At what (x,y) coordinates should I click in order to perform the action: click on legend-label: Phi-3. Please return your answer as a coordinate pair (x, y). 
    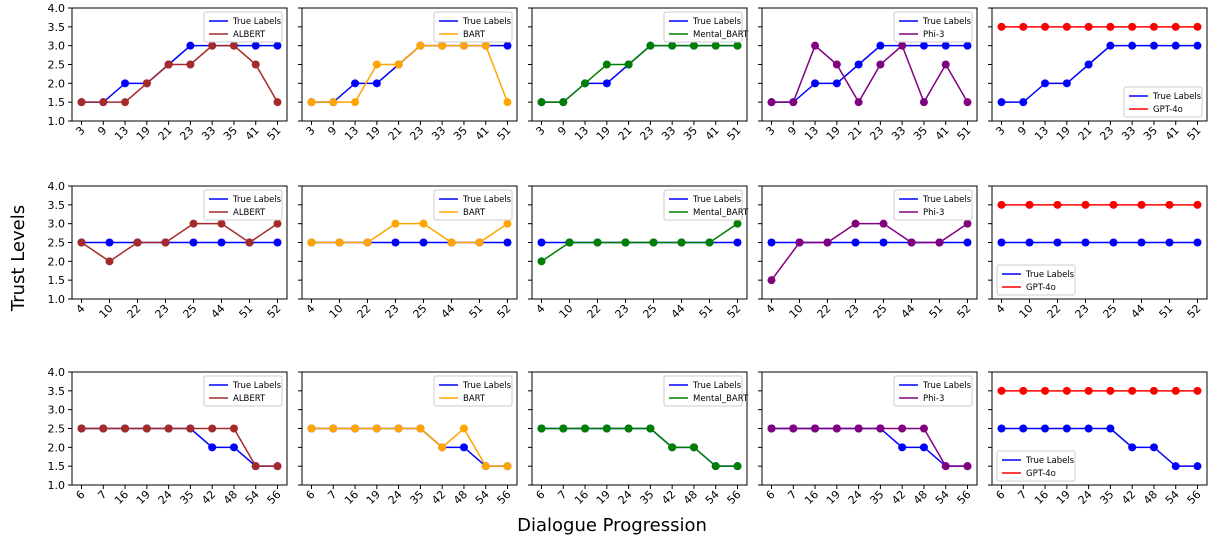
    Looking at the image, I should click on (933, 35).